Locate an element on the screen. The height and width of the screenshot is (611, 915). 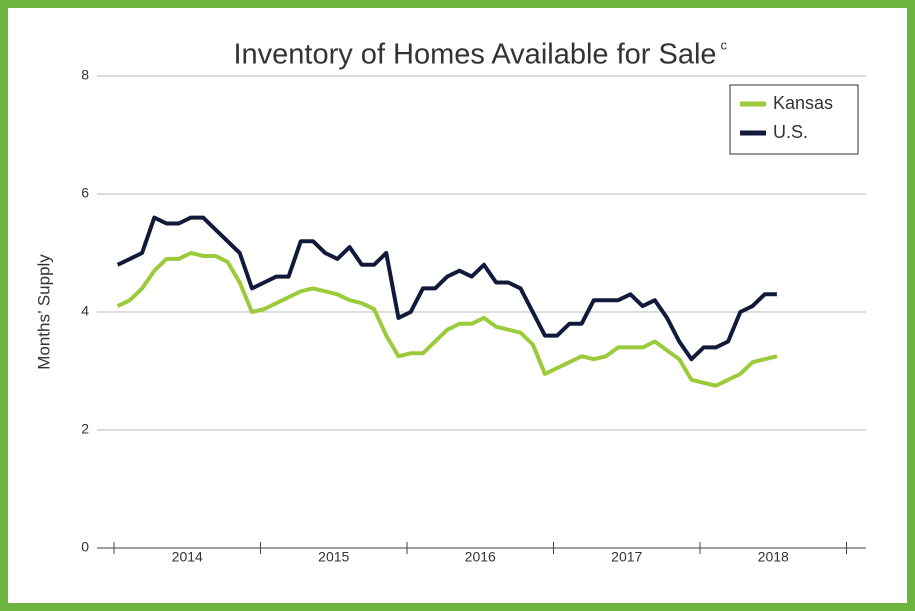
x-tick-label: 2014 is located at coordinates (187, 557).